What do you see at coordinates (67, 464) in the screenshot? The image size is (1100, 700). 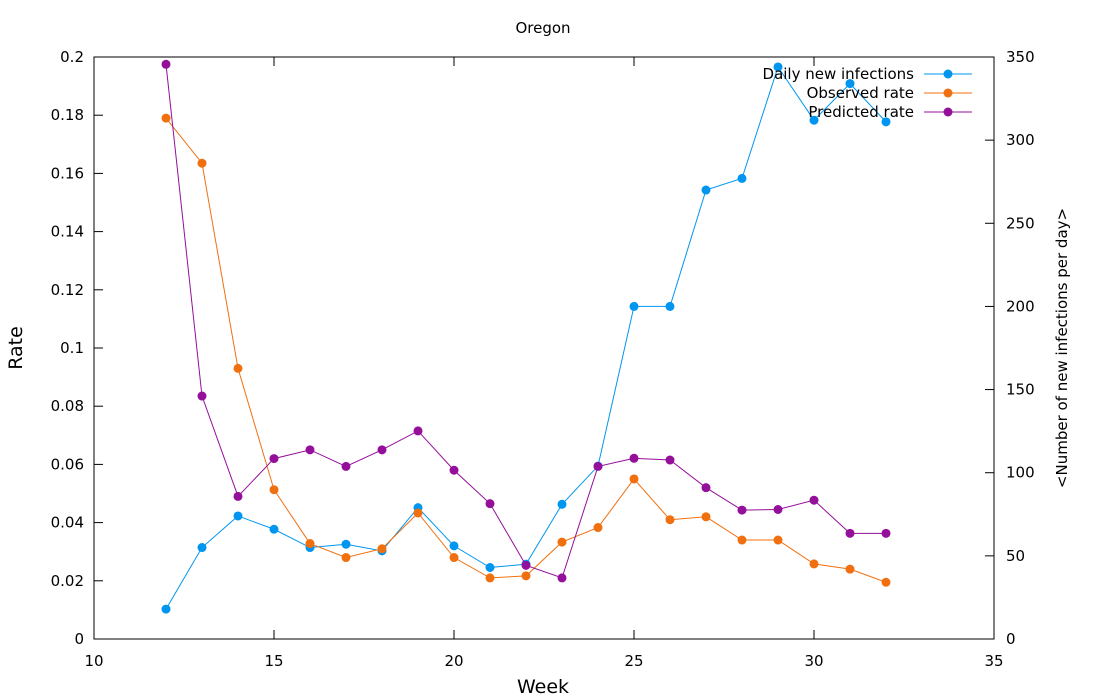 I see `y-tick-label: 0.06` at bounding box center [67, 464].